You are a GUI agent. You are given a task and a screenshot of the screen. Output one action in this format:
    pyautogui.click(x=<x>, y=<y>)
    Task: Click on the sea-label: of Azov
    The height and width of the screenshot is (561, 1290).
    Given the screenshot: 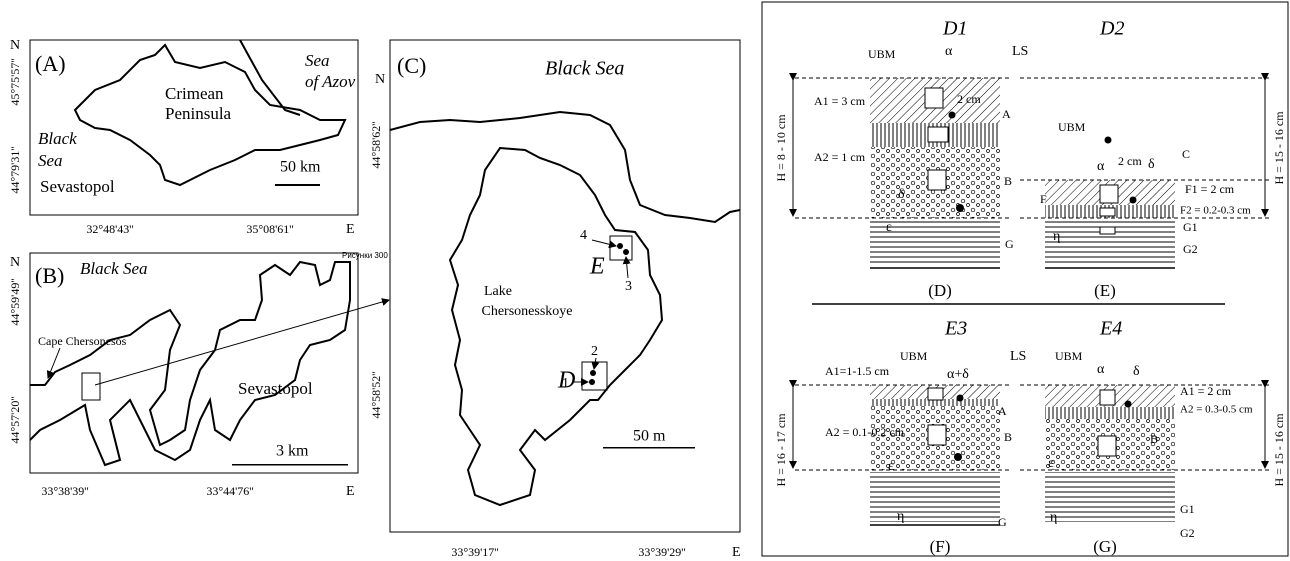 What is the action you would take?
    pyautogui.click(x=330, y=81)
    